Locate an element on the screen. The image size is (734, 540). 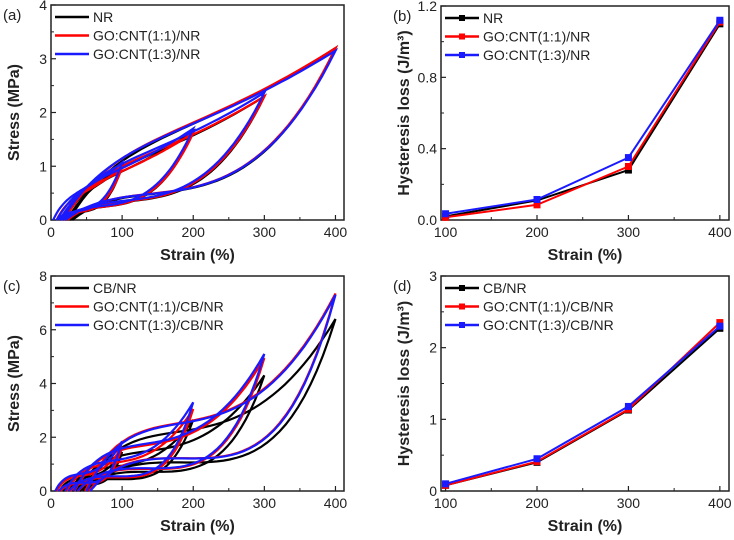
panel-label: (a) is located at coordinates (12, 15).